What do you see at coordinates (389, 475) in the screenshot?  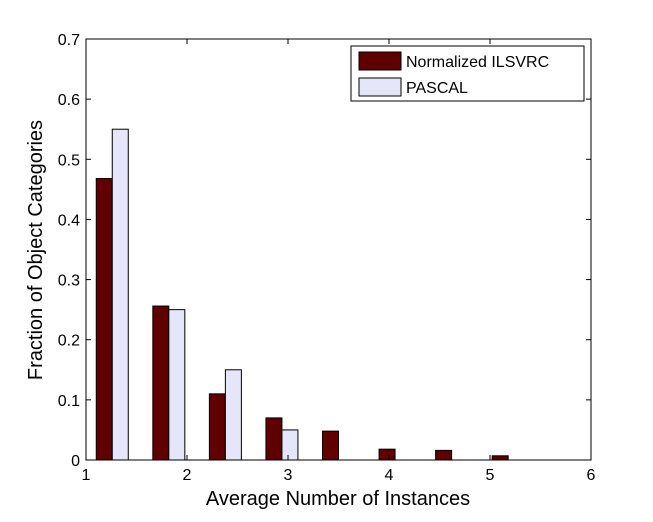 I see `x-tick-label: 4` at bounding box center [389, 475].